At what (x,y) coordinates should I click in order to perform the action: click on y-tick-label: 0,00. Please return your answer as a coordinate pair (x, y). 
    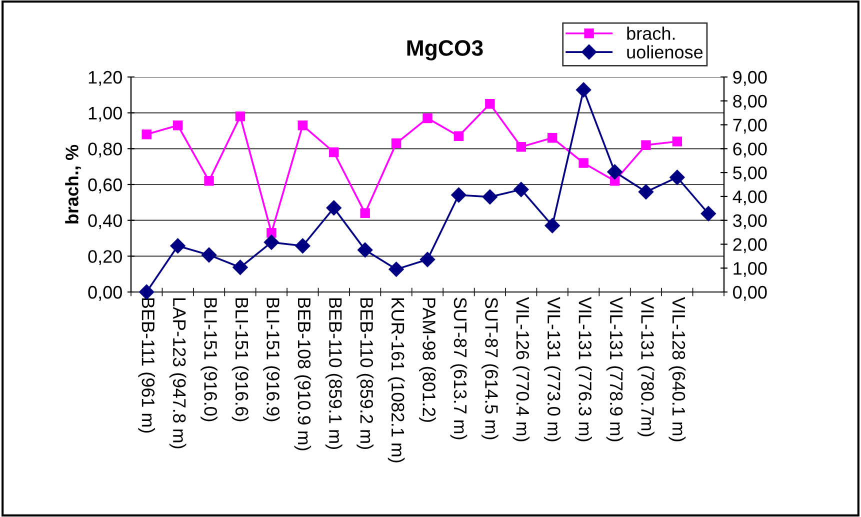
    Looking at the image, I should click on (105, 293).